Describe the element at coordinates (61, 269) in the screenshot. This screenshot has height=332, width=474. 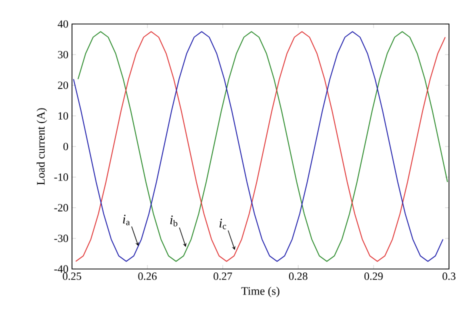
I see `y-tick-label: -40` at that location.